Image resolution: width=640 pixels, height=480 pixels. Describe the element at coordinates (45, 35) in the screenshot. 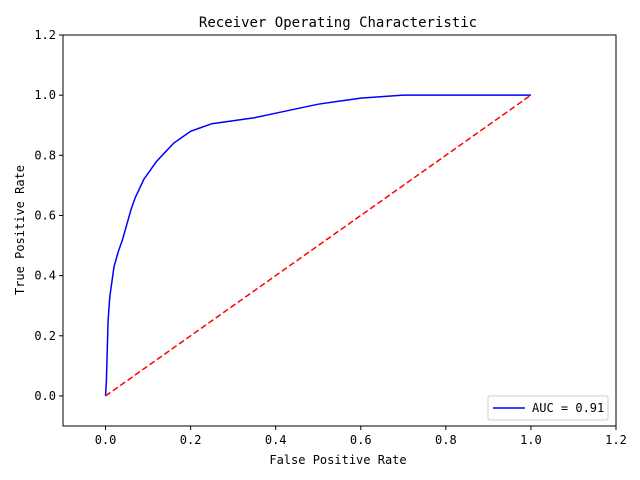

I see `y-tick-label: 1.2` at that location.